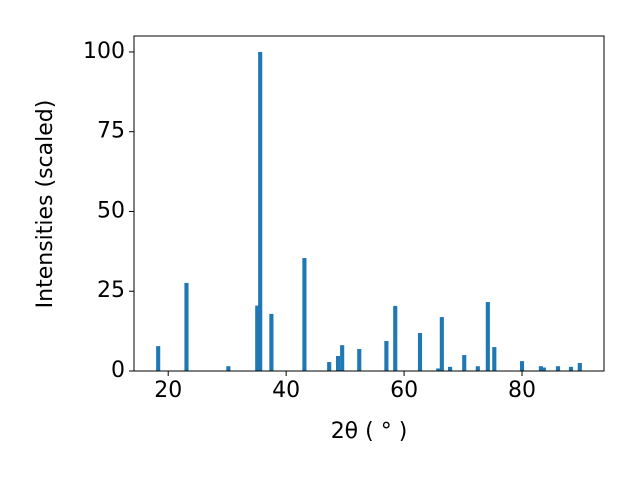 The width and height of the screenshot is (640, 480). I want to click on y-tick-label: 100, so click(104, 51).